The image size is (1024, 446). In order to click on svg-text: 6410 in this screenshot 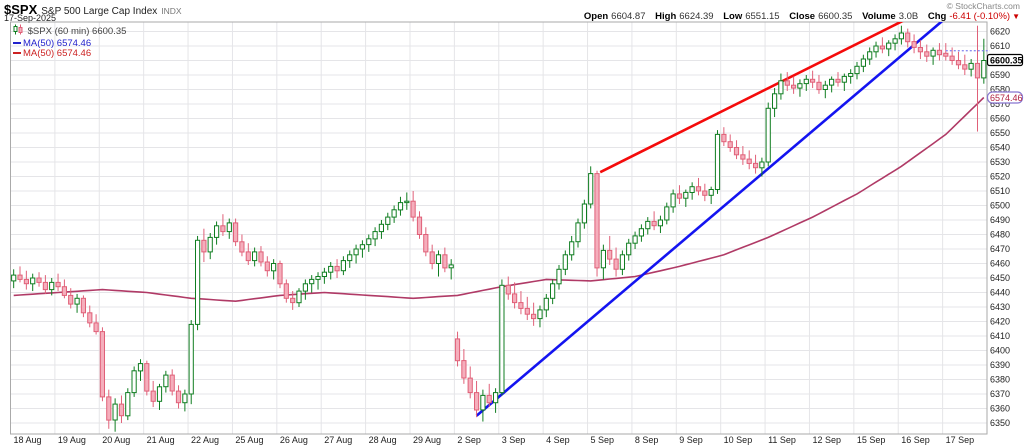, I will do `click(1000, 336)`.